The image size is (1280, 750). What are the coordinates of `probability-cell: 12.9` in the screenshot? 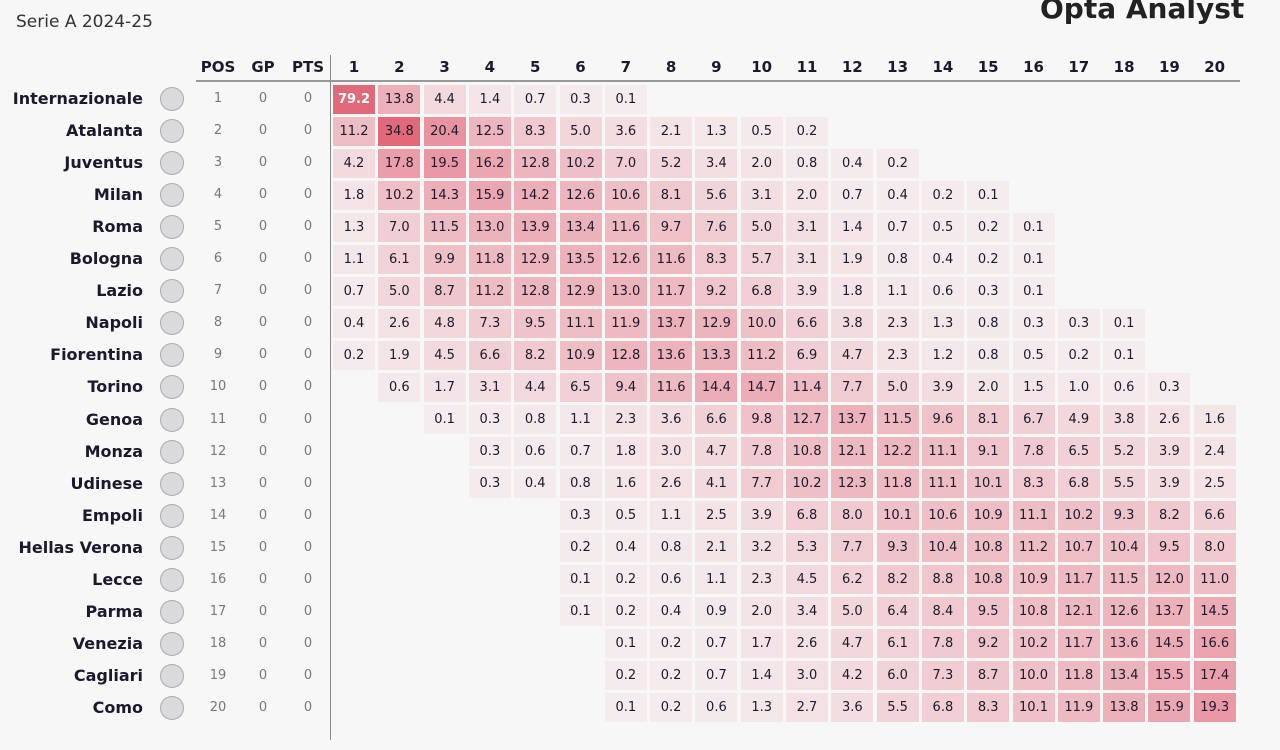 It's located at (716, 323).